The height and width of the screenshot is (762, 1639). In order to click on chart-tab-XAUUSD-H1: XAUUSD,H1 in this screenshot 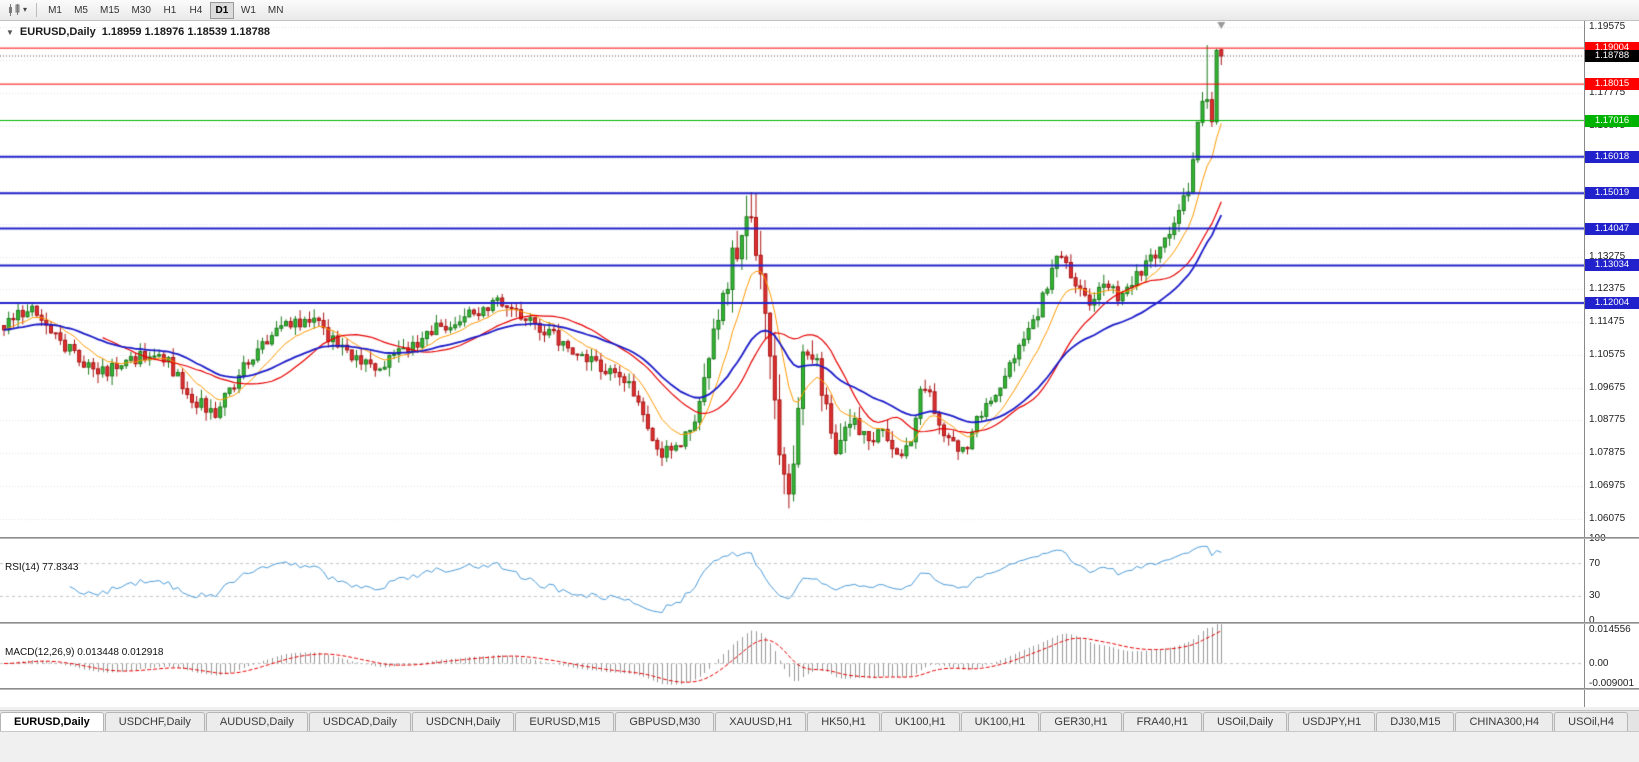, I will do `click(761, 722)`.